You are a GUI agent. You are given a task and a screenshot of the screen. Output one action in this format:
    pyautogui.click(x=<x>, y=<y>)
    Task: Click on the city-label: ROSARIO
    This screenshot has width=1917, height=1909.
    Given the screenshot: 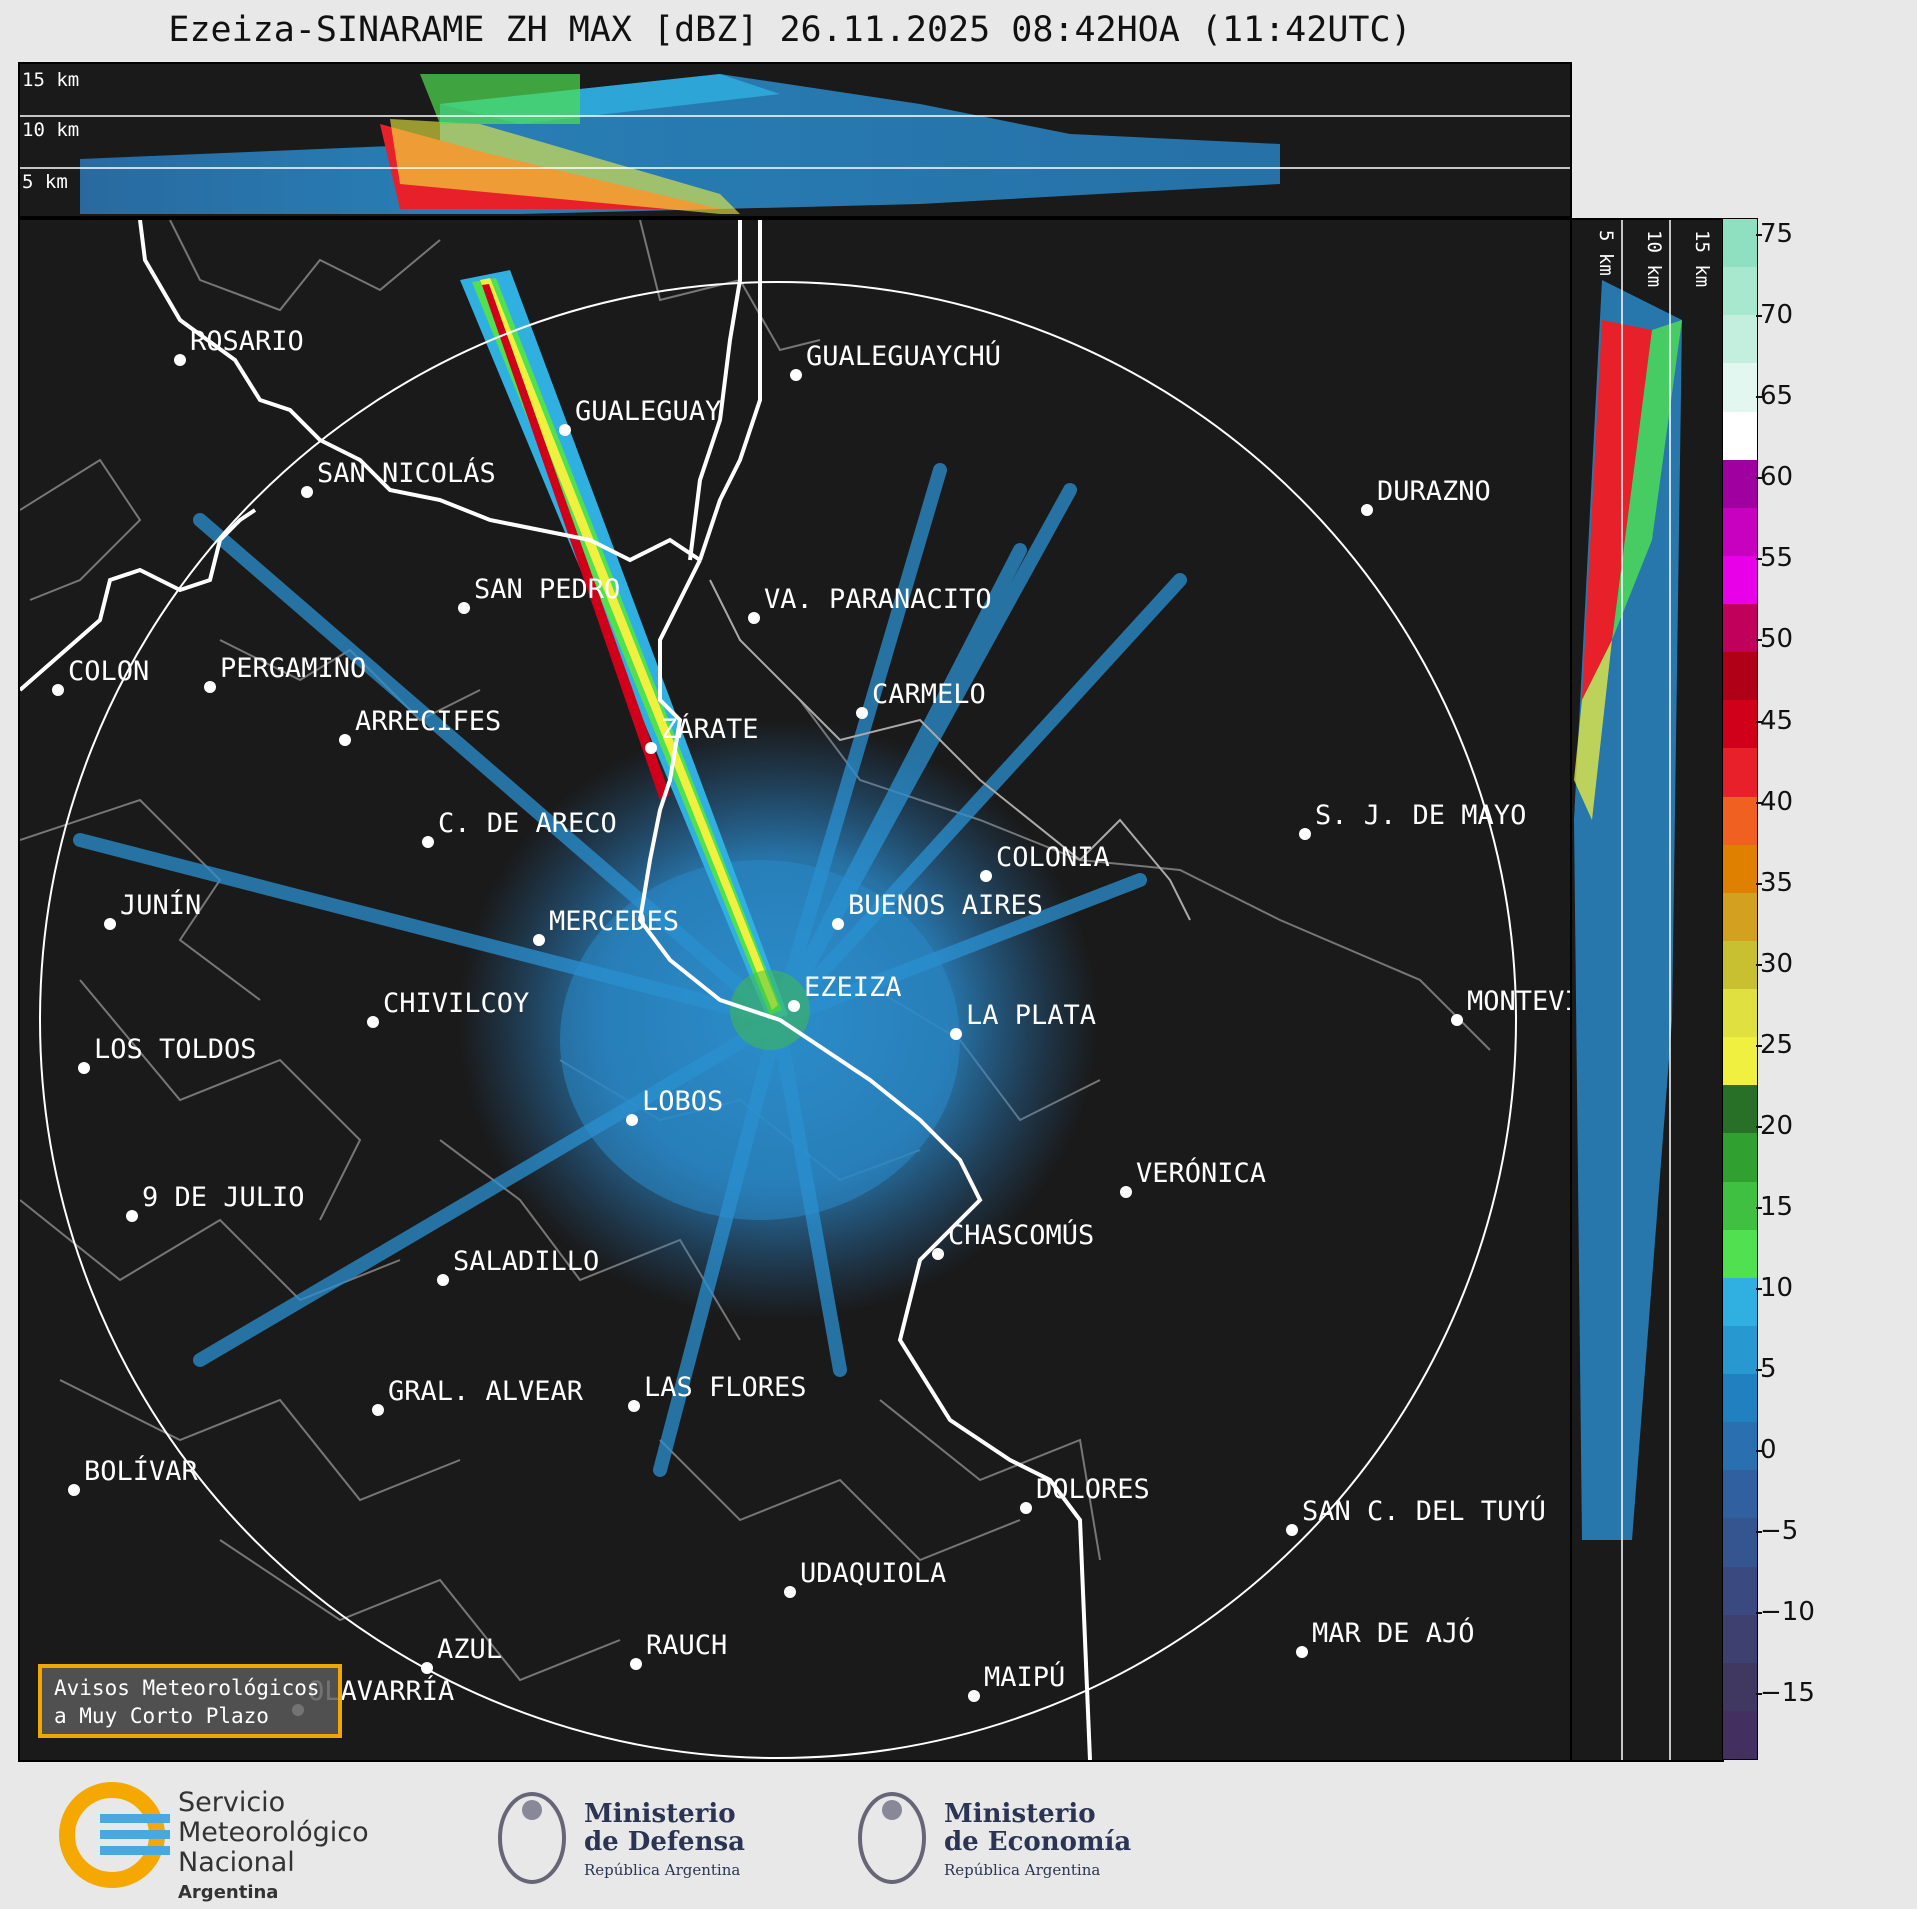 What is the action you would take?
    pyautogui.click(x=247, y=341)
    